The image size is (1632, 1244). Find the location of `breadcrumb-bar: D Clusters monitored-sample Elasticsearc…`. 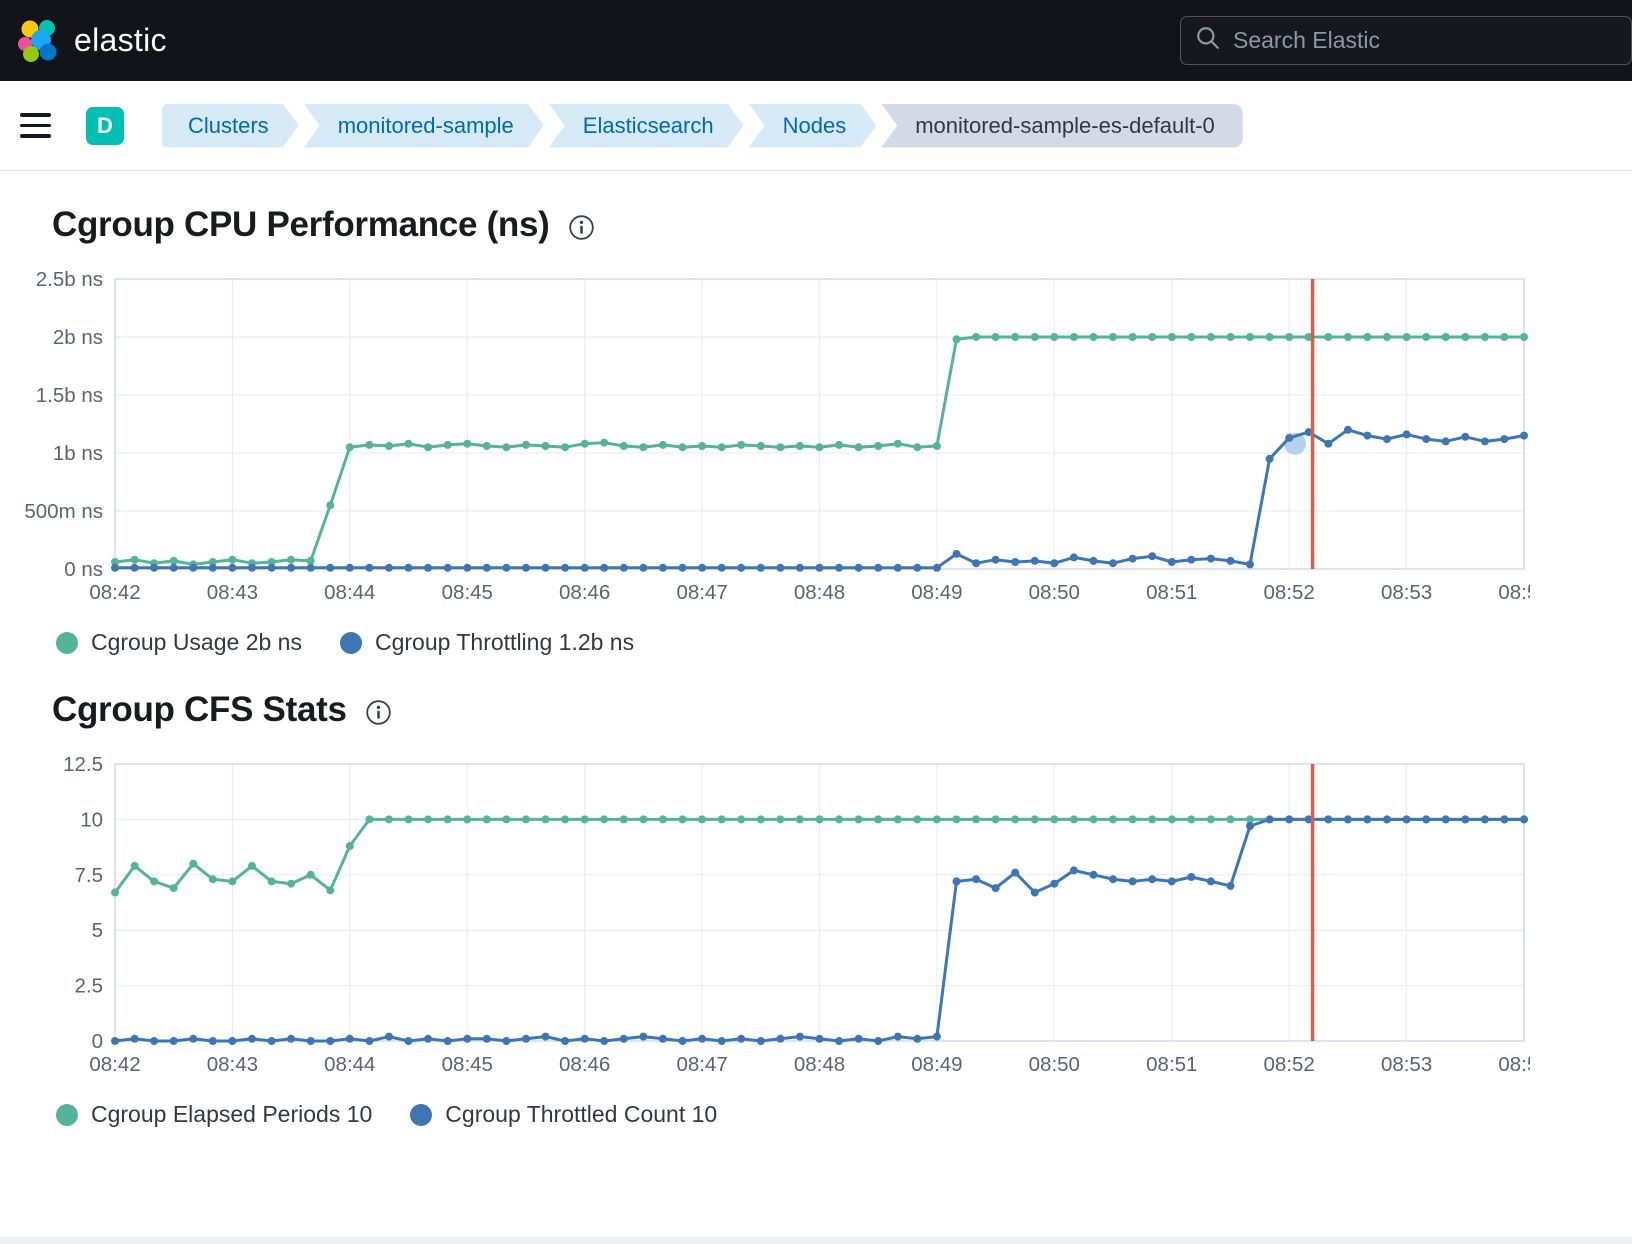

breadcrumb-bar: D Clusters monitored-sample Elasticsearc… is located at coordinates (816, 126).